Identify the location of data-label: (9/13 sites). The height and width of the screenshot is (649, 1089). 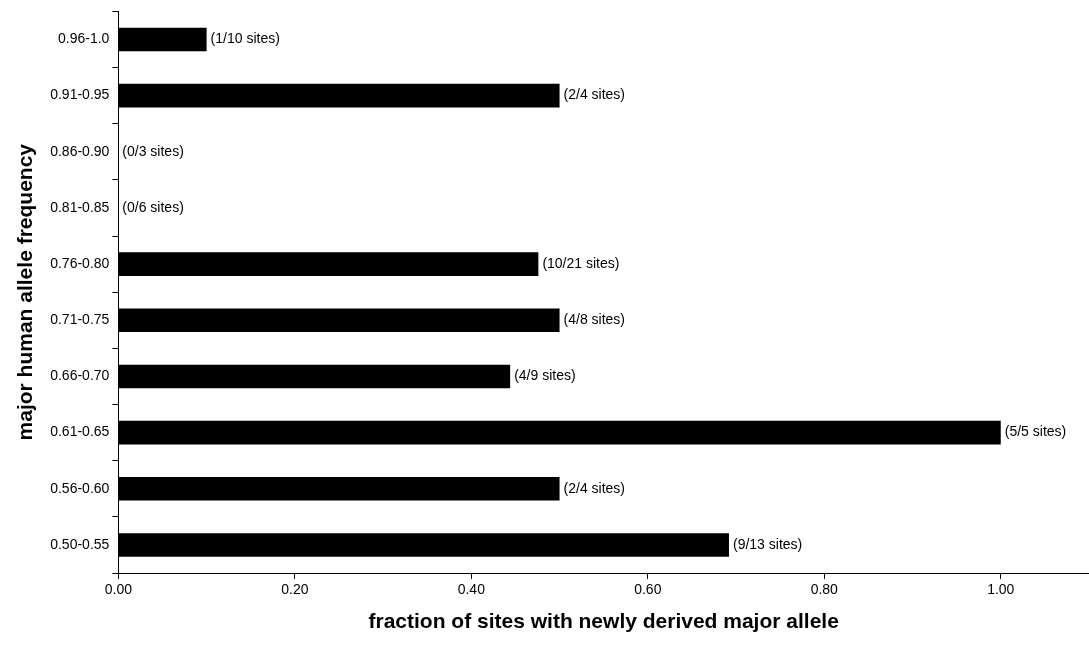
(767, 543).